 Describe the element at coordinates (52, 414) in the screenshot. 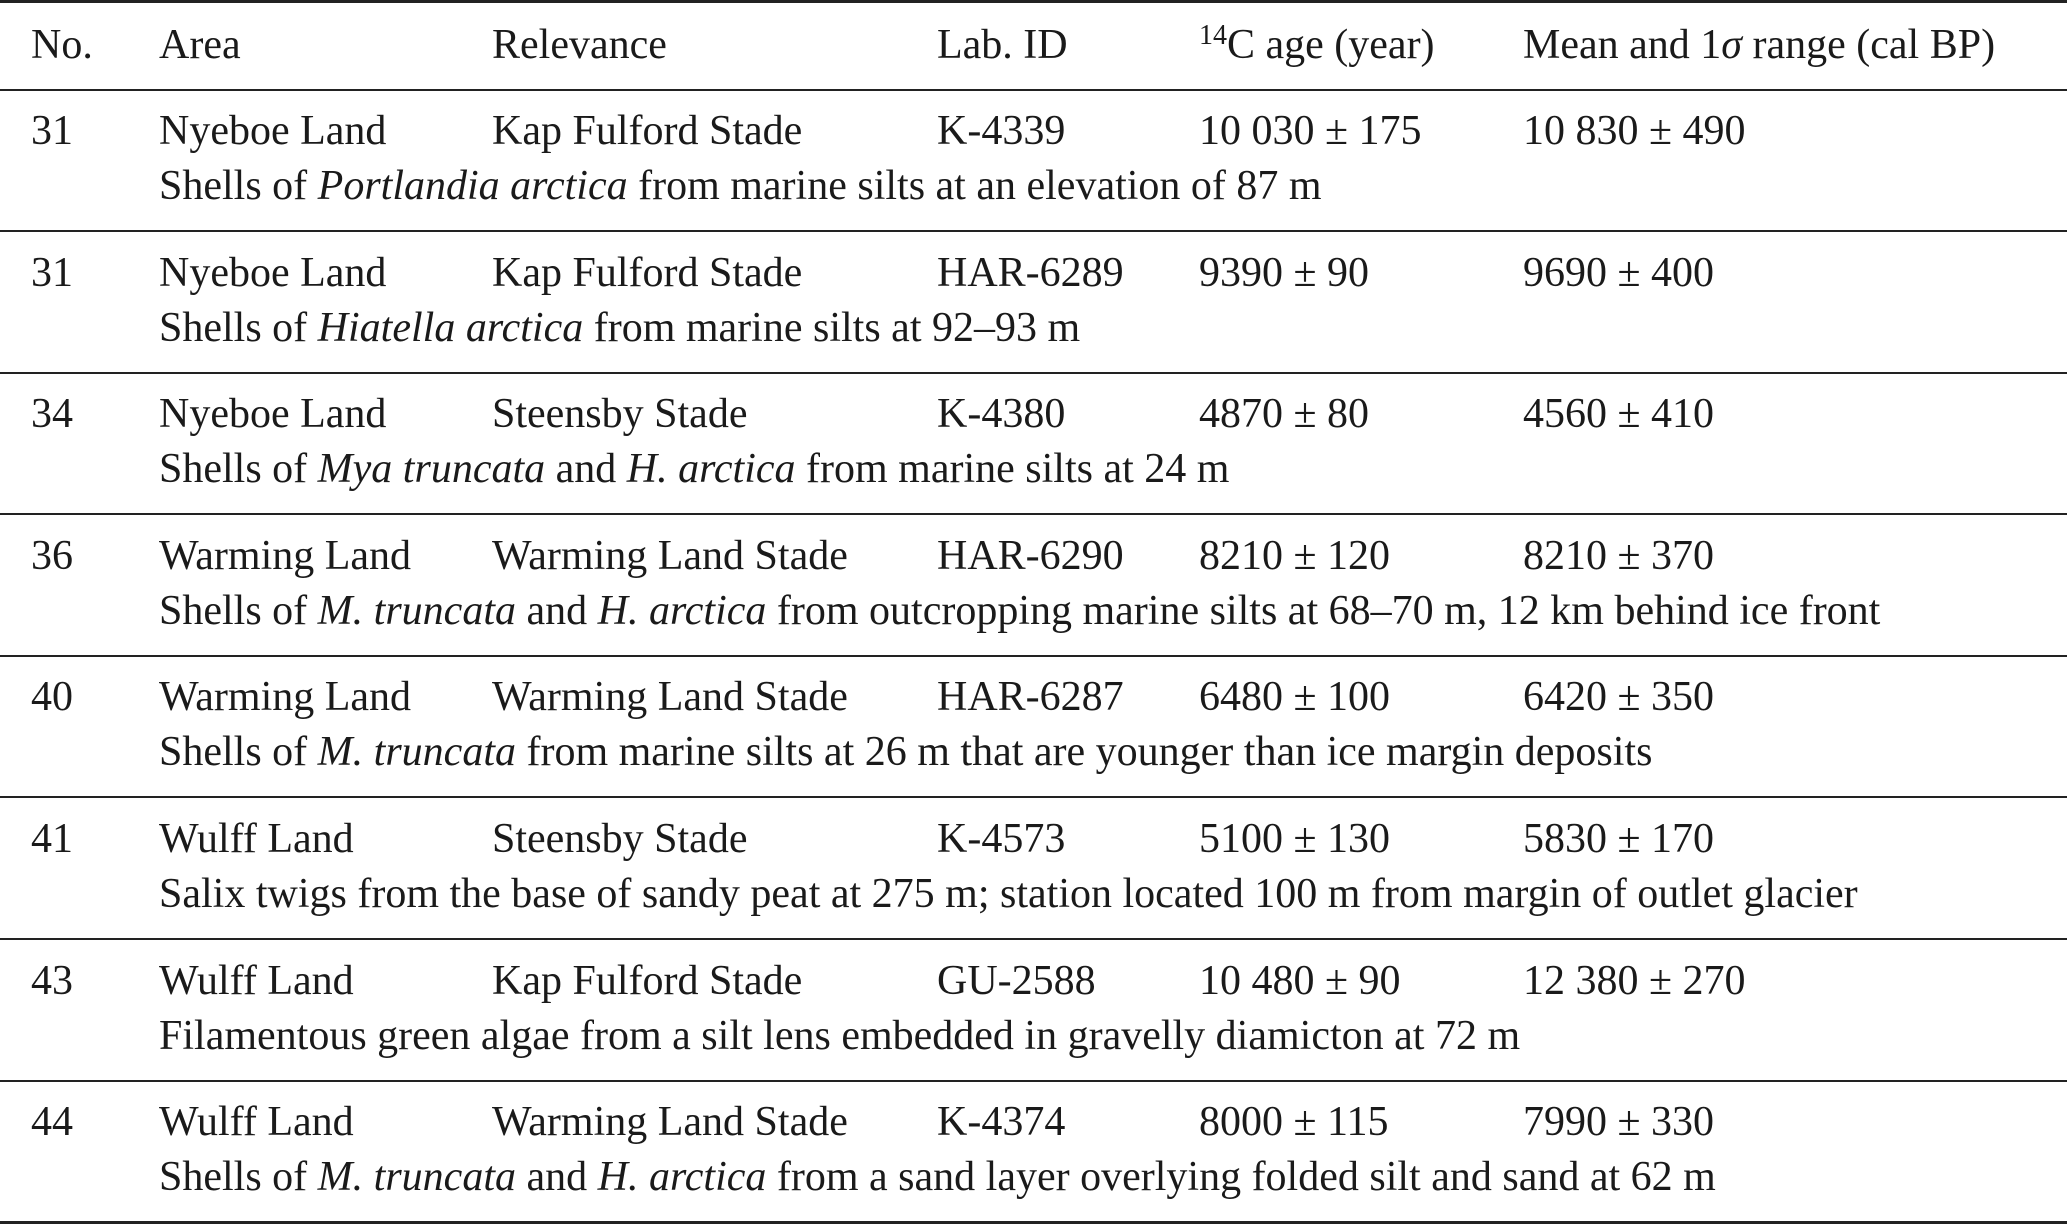

I see `cell-no: 34` at that location.